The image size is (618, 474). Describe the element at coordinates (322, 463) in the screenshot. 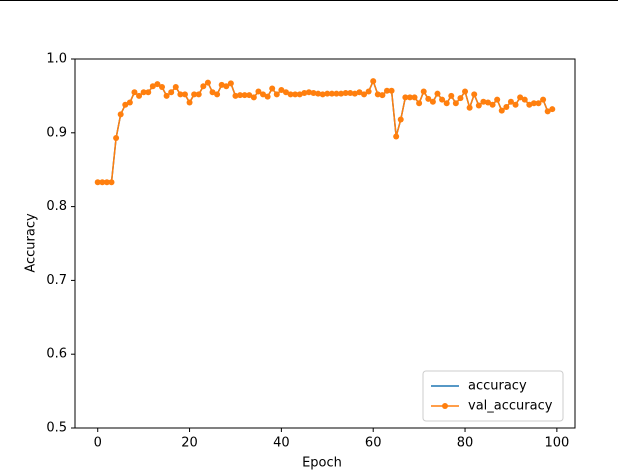

I see `x-axis-label: Epoch` at that location.